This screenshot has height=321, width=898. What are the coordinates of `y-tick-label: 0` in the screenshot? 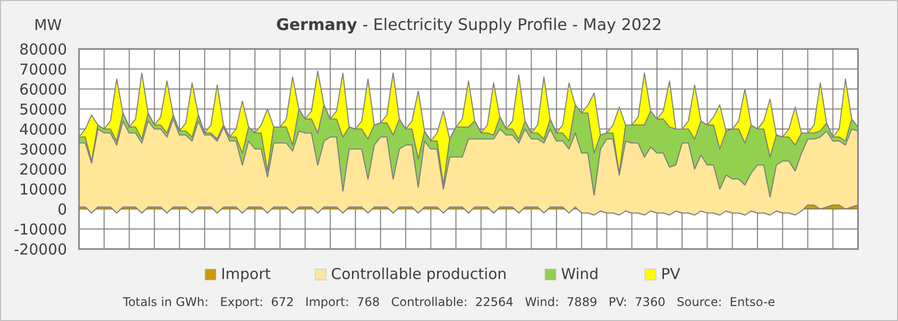 It's located at (62, 209).